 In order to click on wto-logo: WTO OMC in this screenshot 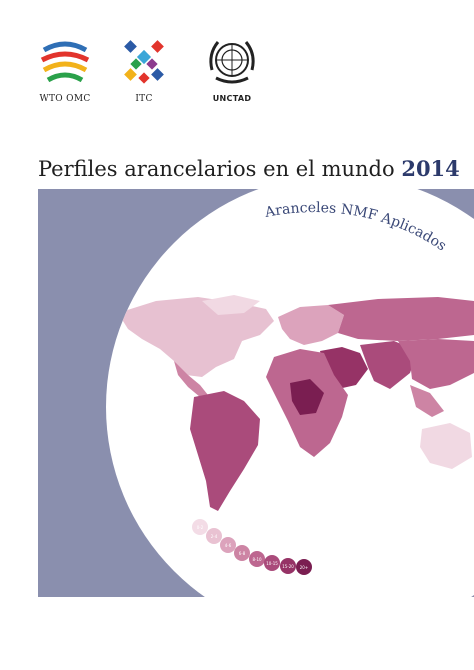, I will do `click(65, 70)`.